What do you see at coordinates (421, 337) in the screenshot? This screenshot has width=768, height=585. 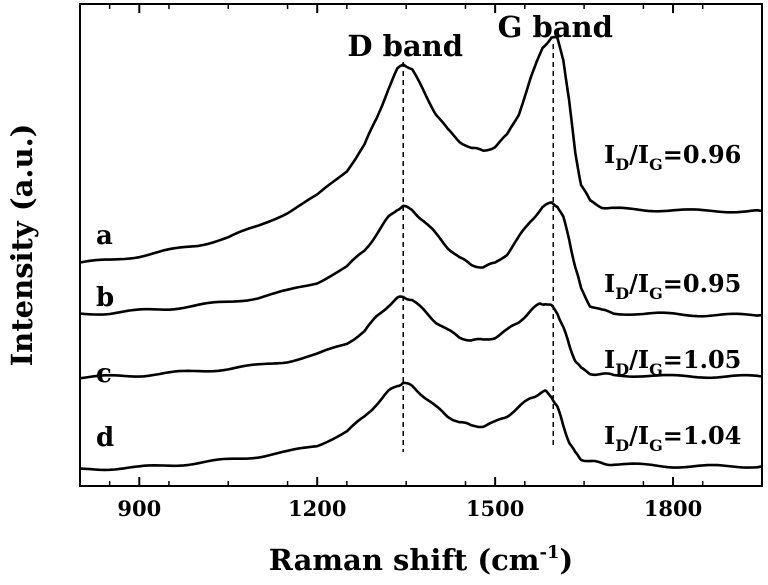 I see `series-line-c` at bounding box center [421, 337].